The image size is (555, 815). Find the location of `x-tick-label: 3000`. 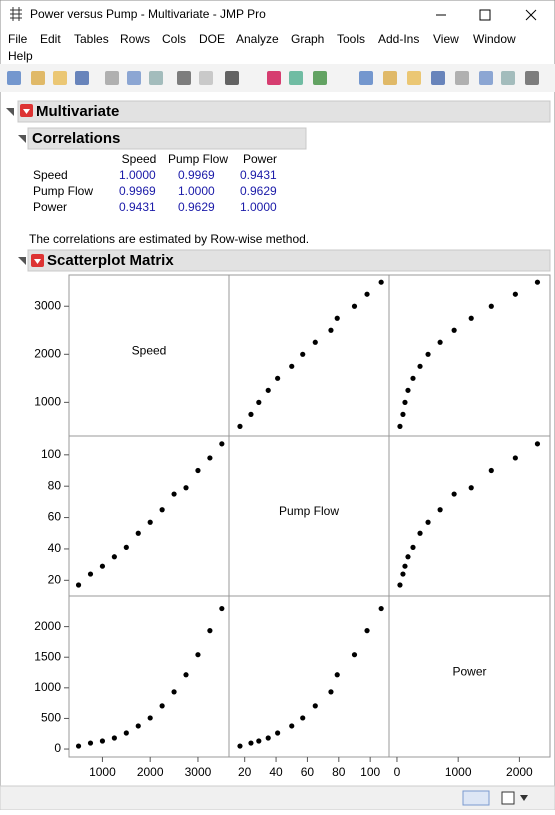

x-tick-label: 3000 is located at coordinates (198, 772).